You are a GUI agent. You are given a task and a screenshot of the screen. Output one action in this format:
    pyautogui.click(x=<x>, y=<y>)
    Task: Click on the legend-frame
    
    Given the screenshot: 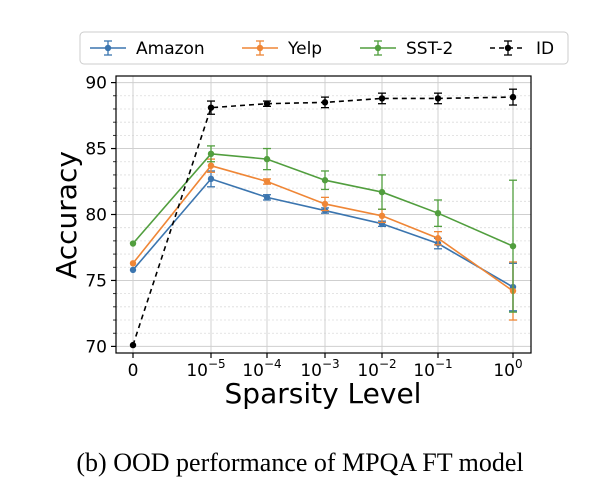 What is the action you would take?
    pyautogui.click(x=324, y=48)
    